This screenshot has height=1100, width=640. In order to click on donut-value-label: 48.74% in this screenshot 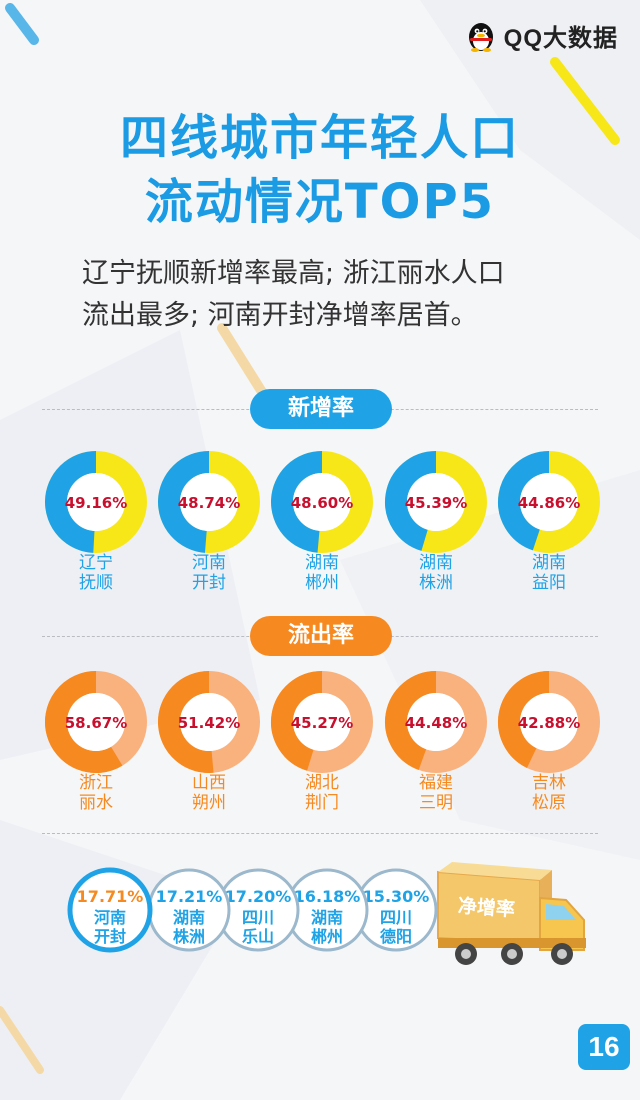, I will do `click(209, 503)`.